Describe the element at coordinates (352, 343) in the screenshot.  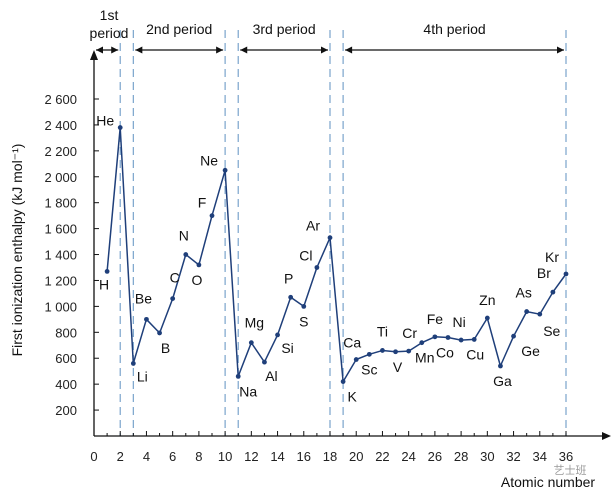
I see `element-label-ca: Ca` at that location.